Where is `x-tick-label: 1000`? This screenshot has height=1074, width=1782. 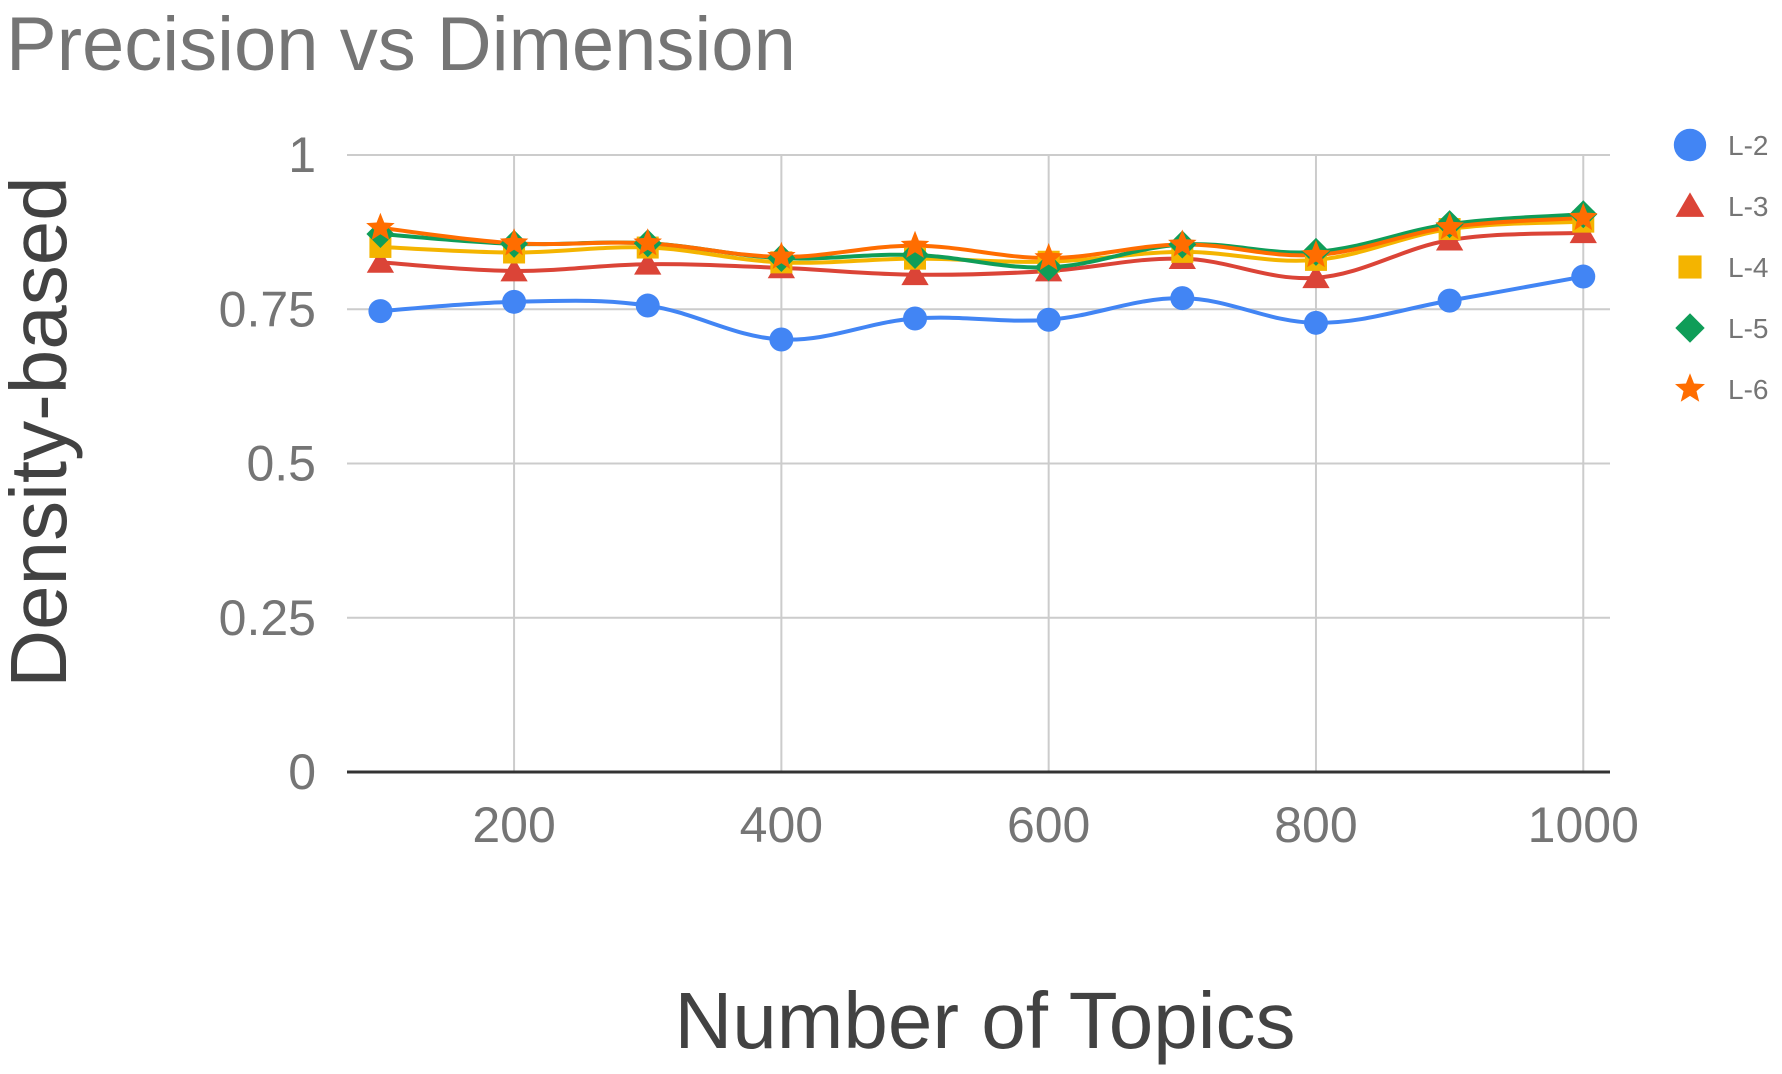 x-tick-label: 1000 is located at coordinates (1583, 825).